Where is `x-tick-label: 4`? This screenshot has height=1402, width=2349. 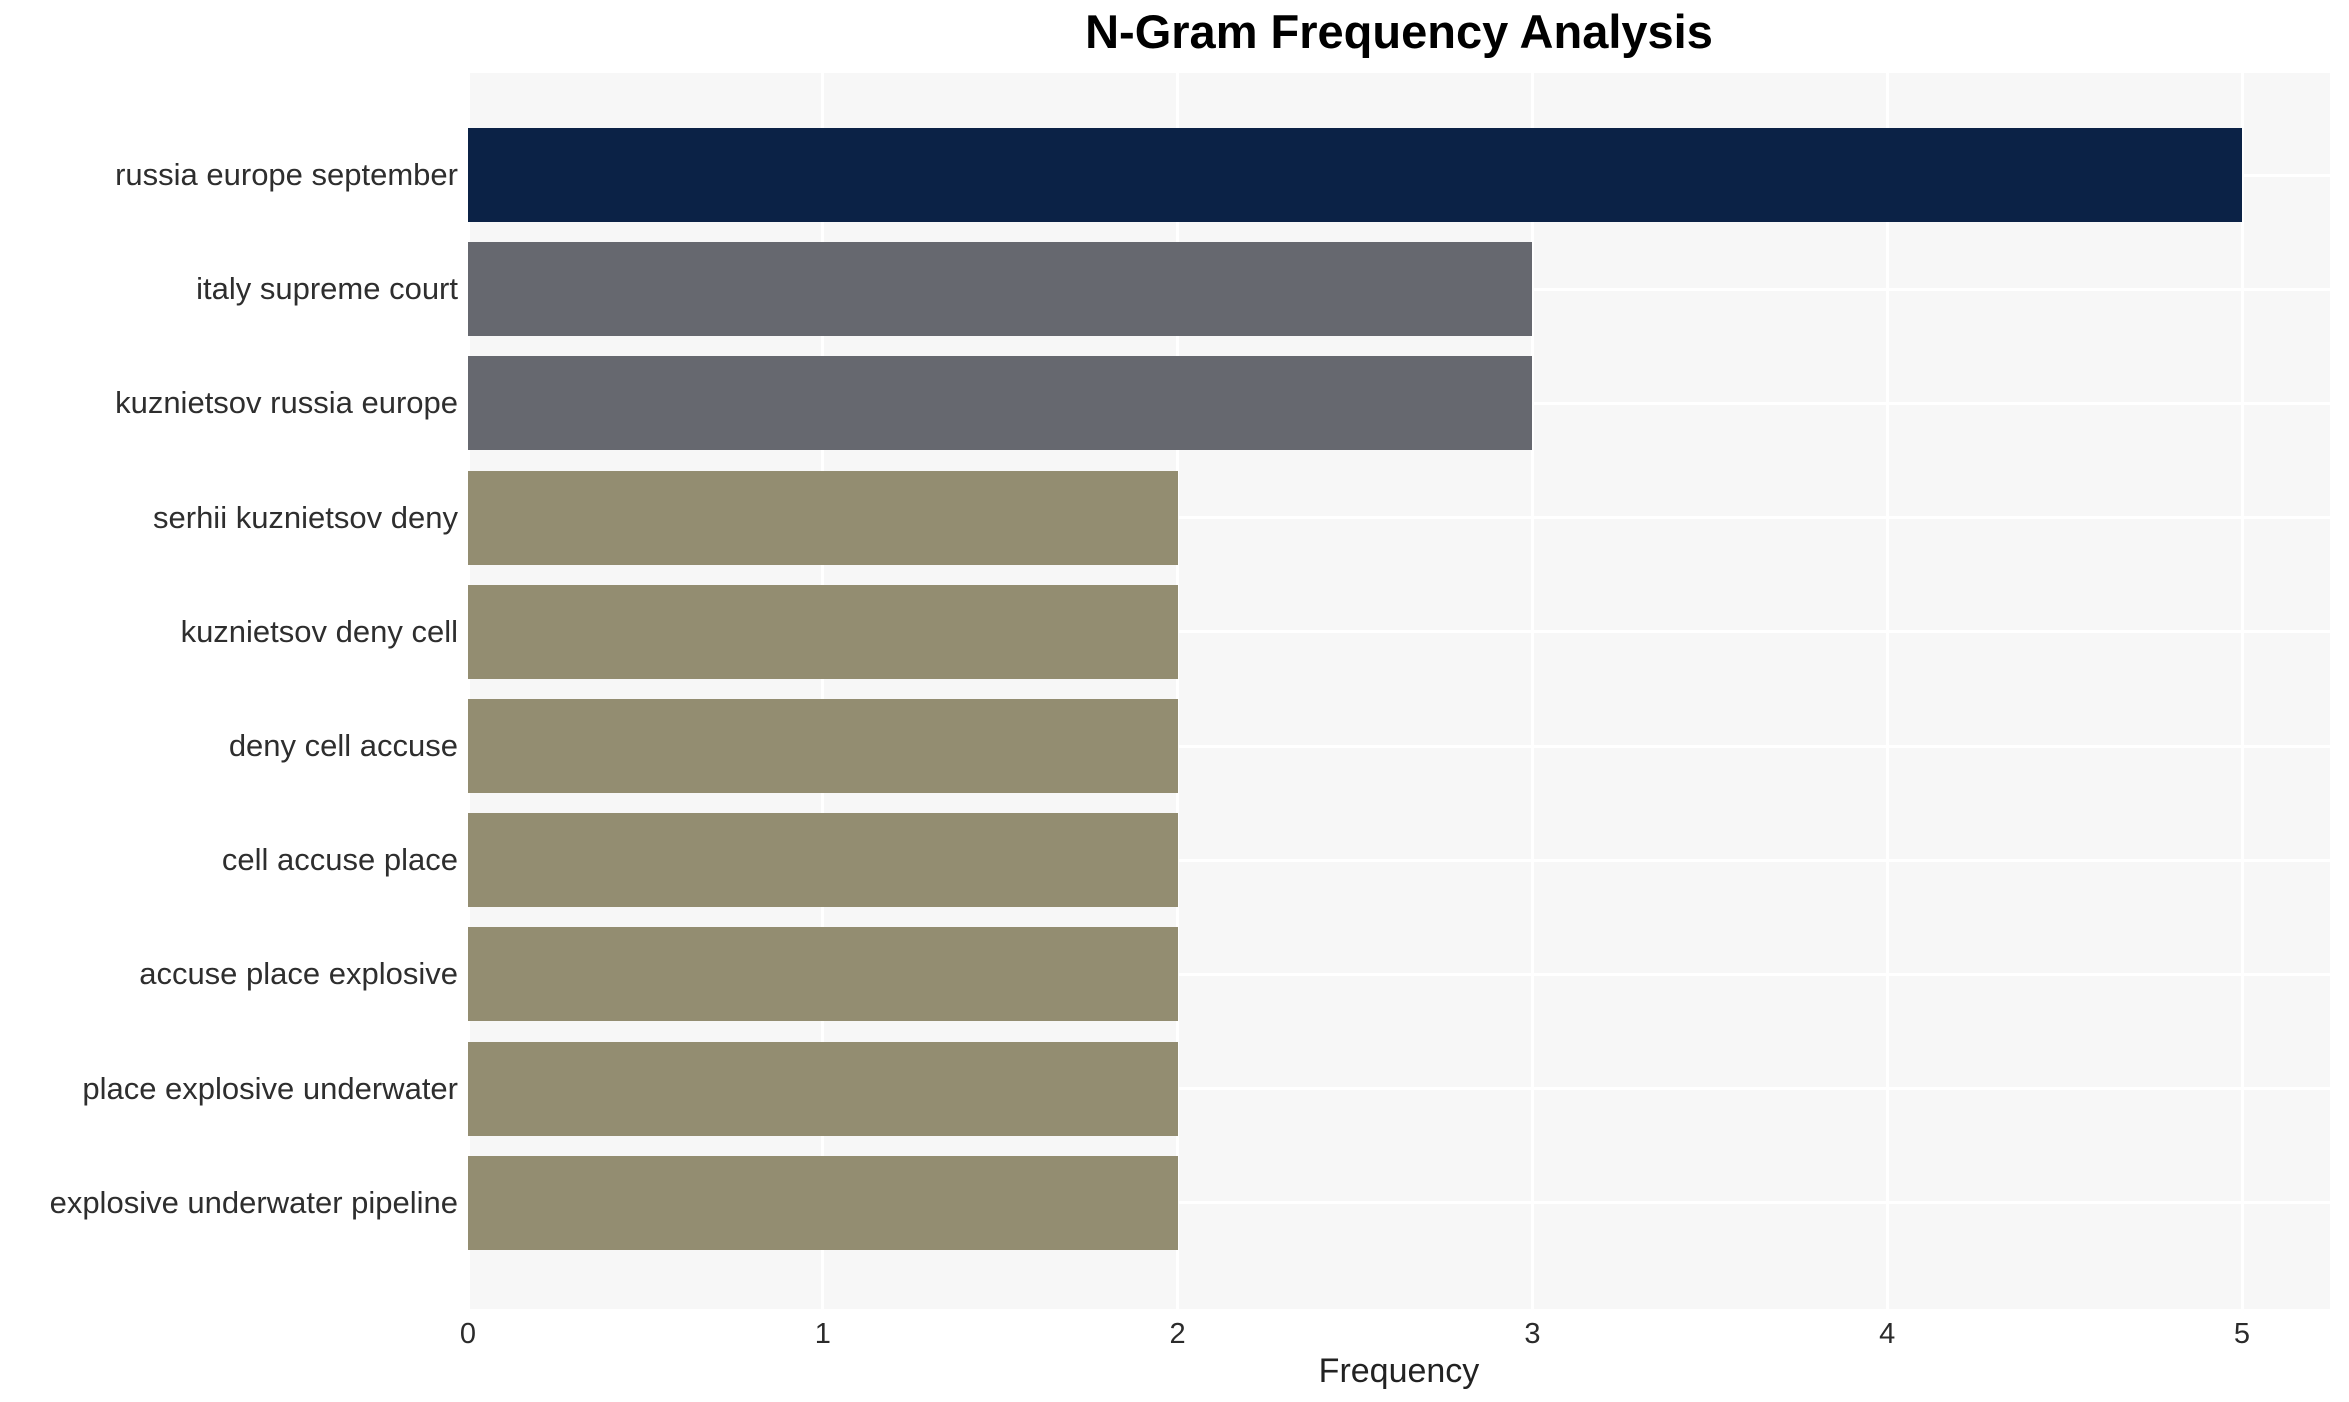 x-tick-label: 4 is located at coordinates (1887, 1334).